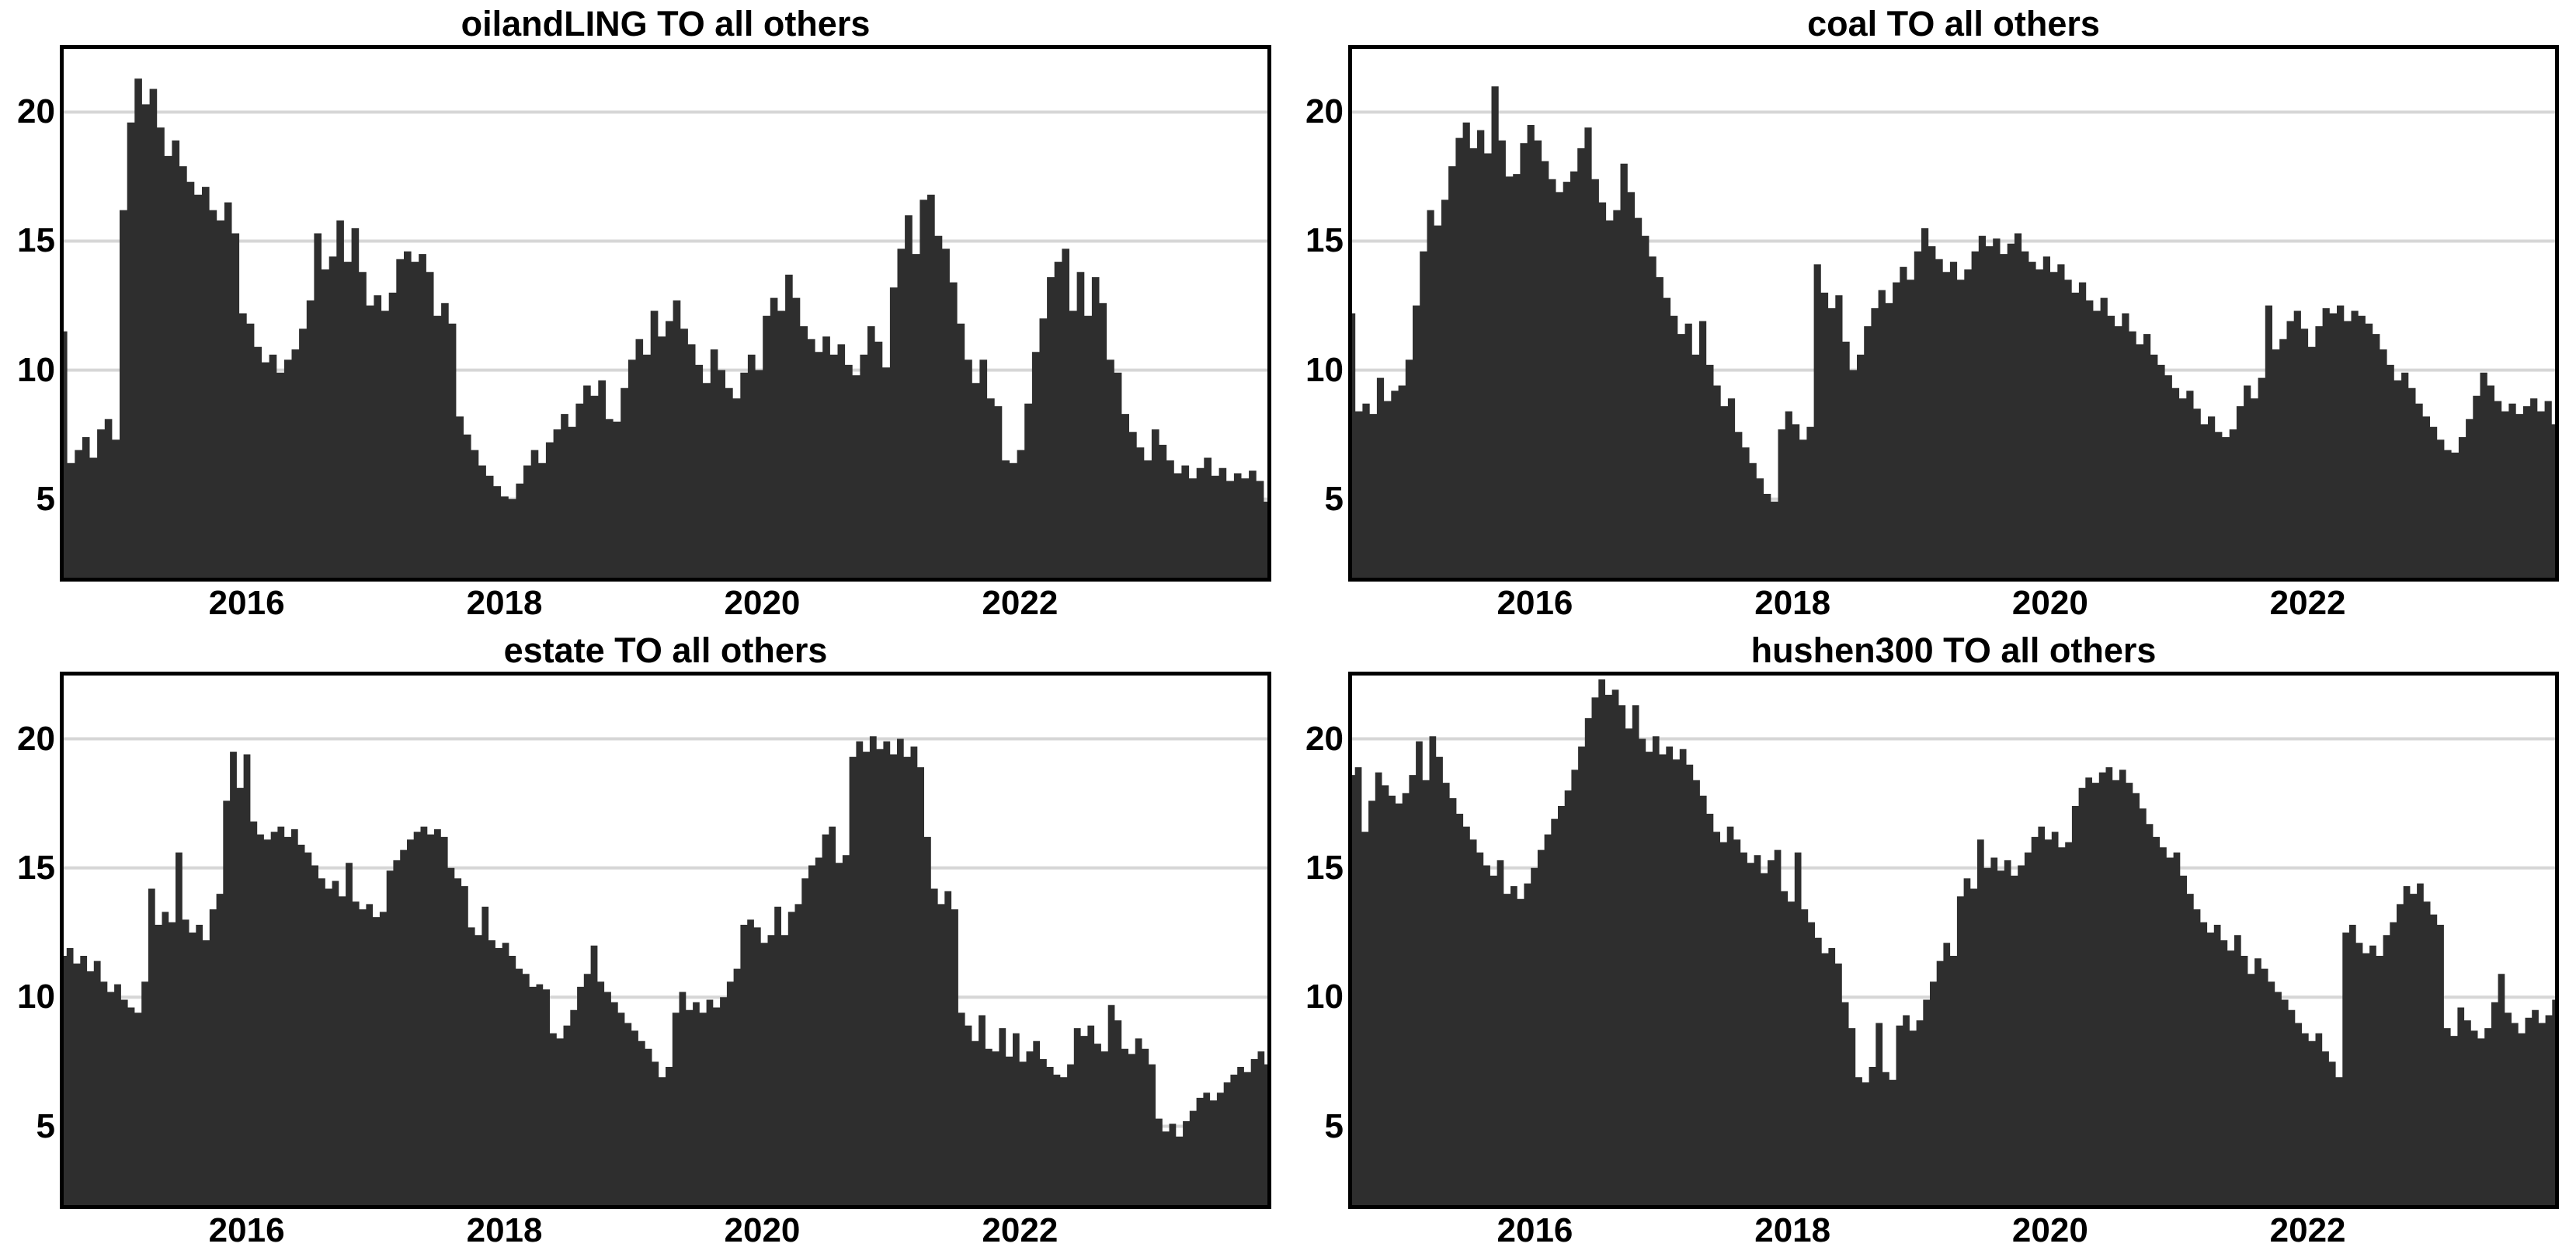 The height and width of the screenshot is (1254, 2576). What do you see at coordinates (1953, 650) in the screenshot?
I see `chart-title: hushen300 TO all others` at bounding box center [1953, 650].